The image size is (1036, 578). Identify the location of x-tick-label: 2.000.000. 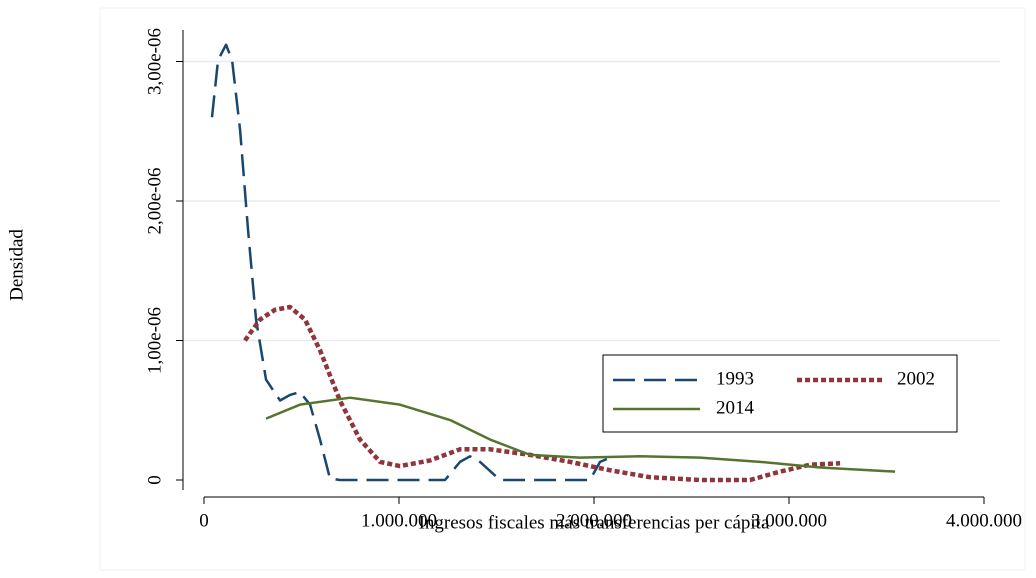
(594, 520).